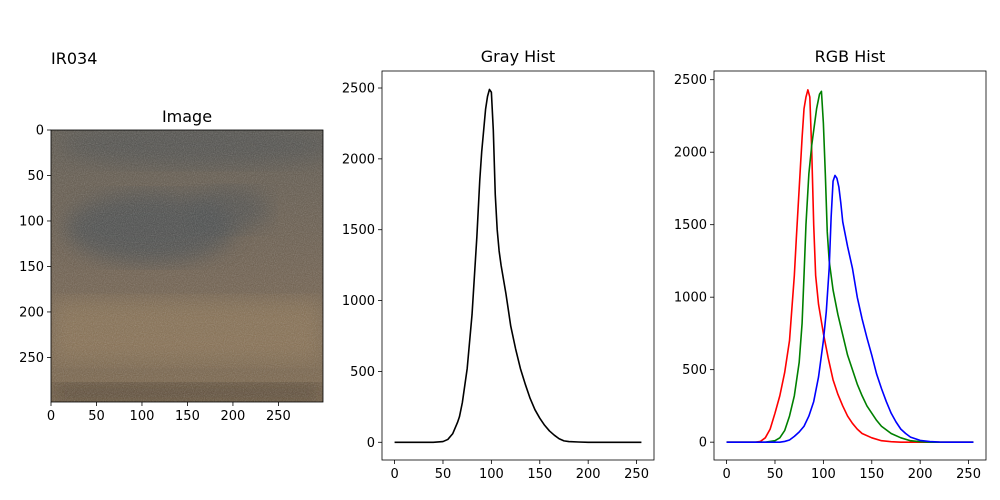 Image resolution: width=1000 pixels, height=500 pixels. Describe the element at coordinates (726, 474) in the screenshot. I see `rgb-hist-x-tick-label: 0` at that location.